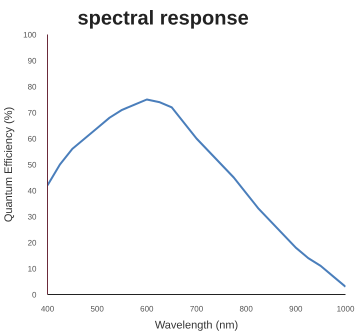 The width and height of the screenshot is (359, 334). Describe the element at coordinates (33, 217) in the screenshot. I see `y-tick-label: 30` at that location.